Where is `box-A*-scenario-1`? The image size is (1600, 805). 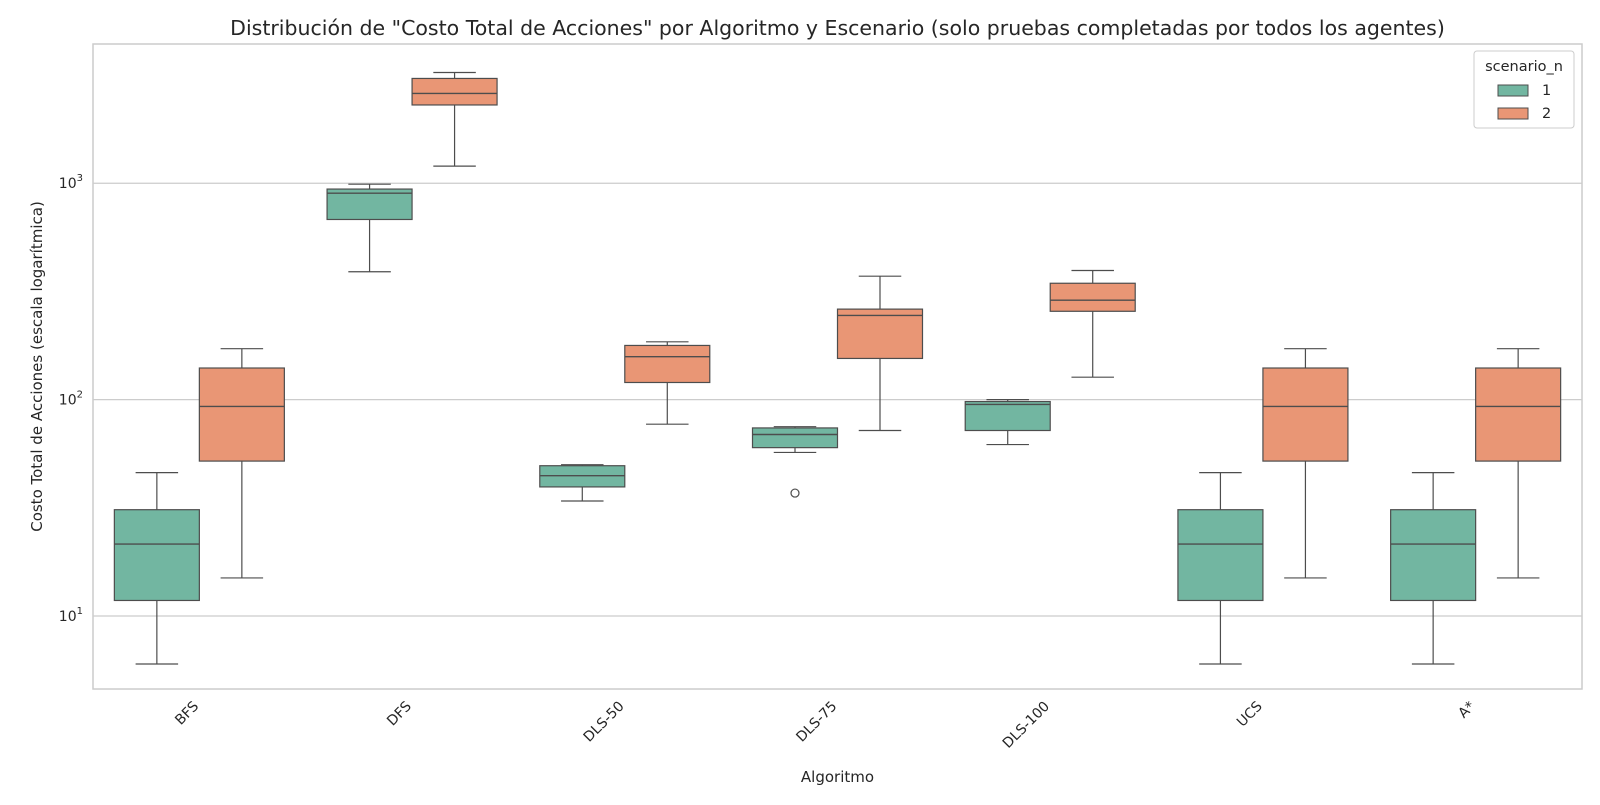
box-A*-scenario-1 is located at coordinates (1433, 568).